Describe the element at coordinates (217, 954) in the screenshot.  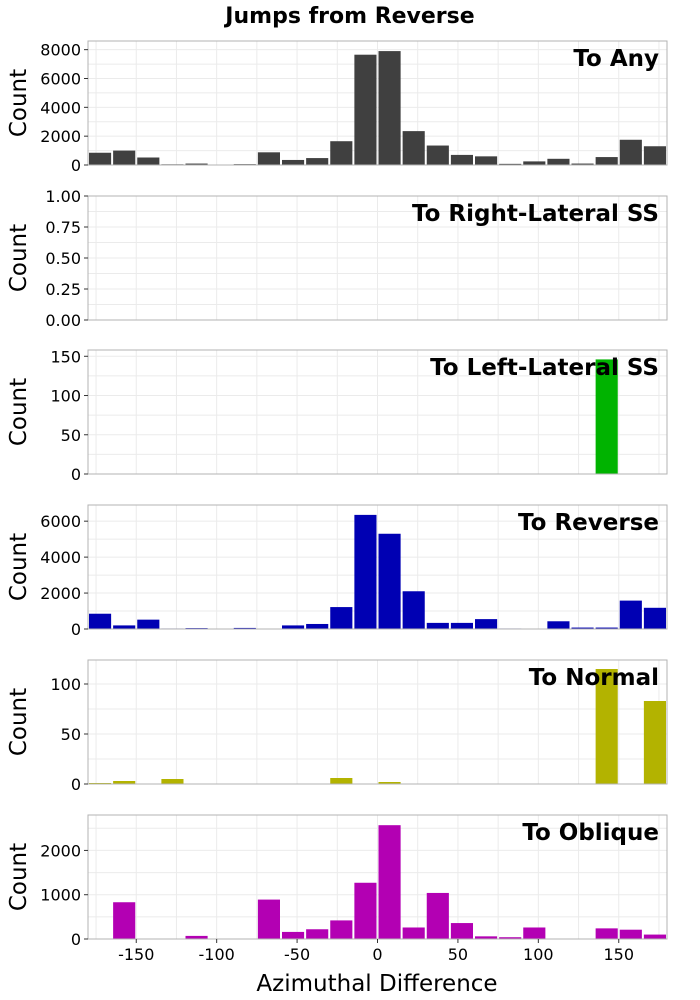
I see `x-tick-label: -100` at that location.